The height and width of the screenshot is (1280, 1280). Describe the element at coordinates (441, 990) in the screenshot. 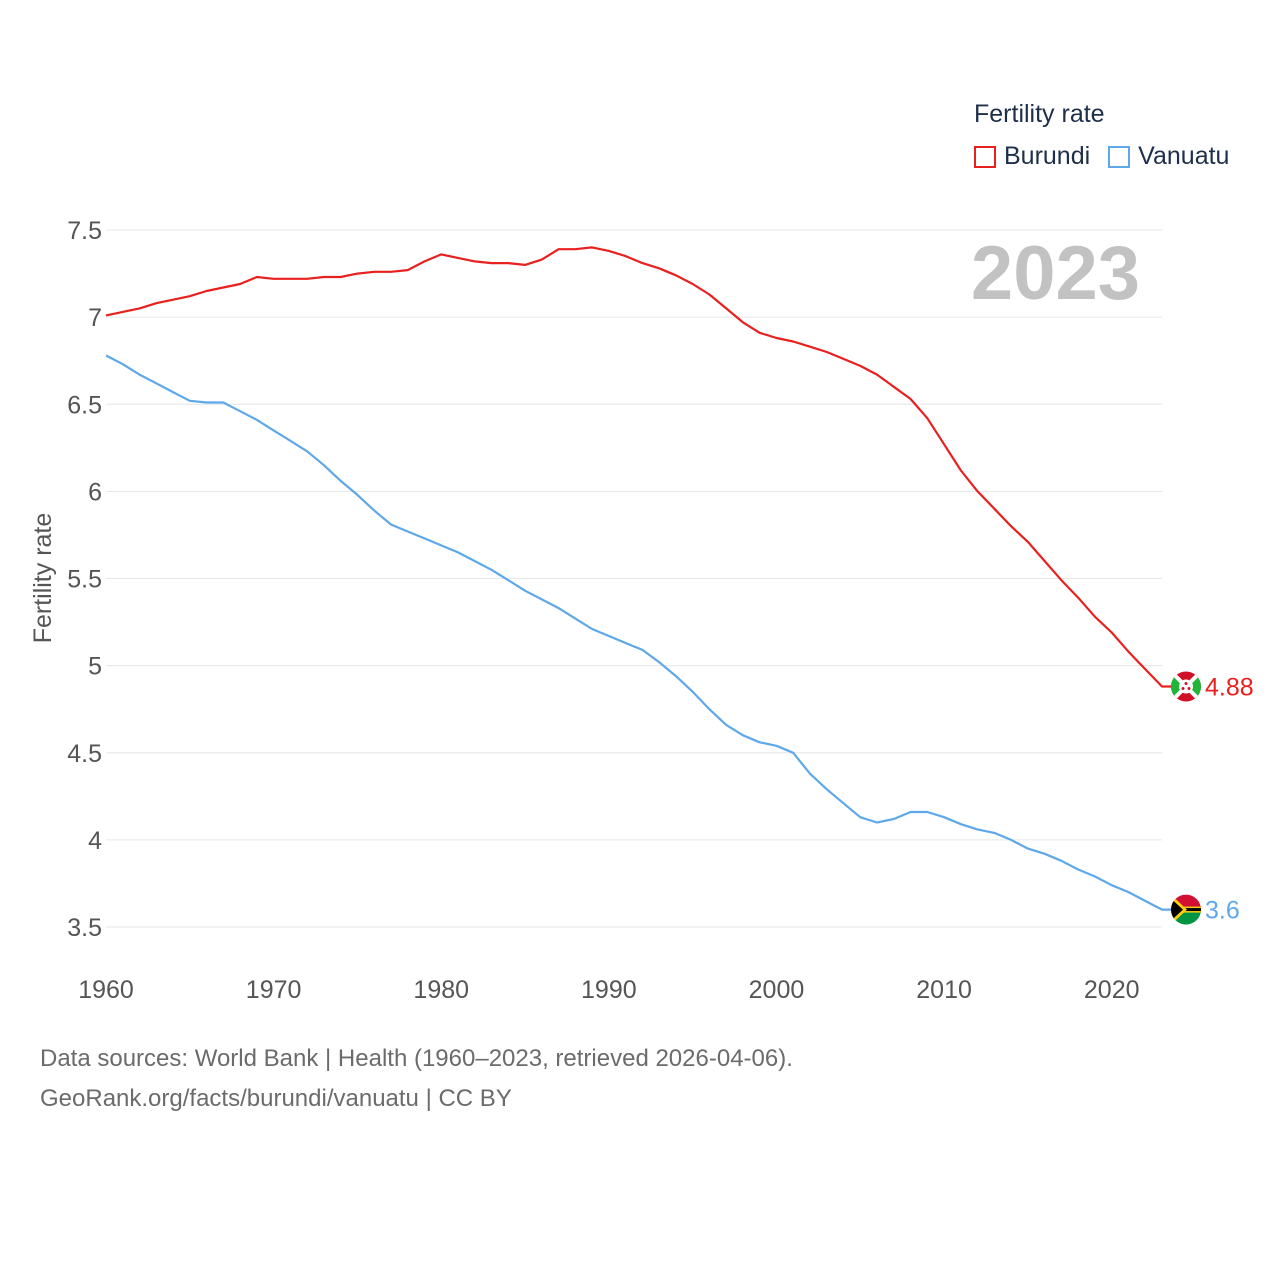

I see `x-tick-label: 1980` at that location.